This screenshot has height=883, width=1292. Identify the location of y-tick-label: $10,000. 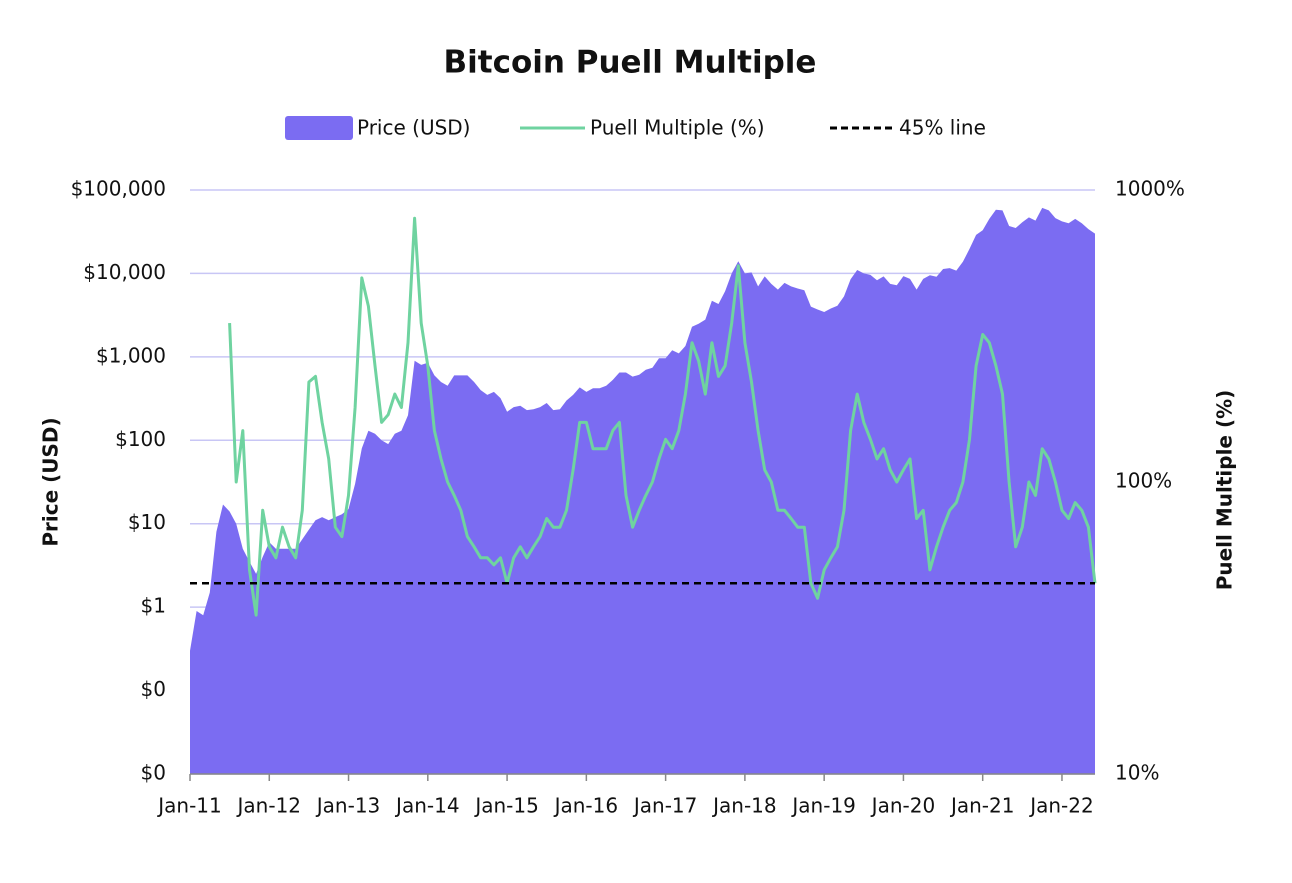
(124, 272).